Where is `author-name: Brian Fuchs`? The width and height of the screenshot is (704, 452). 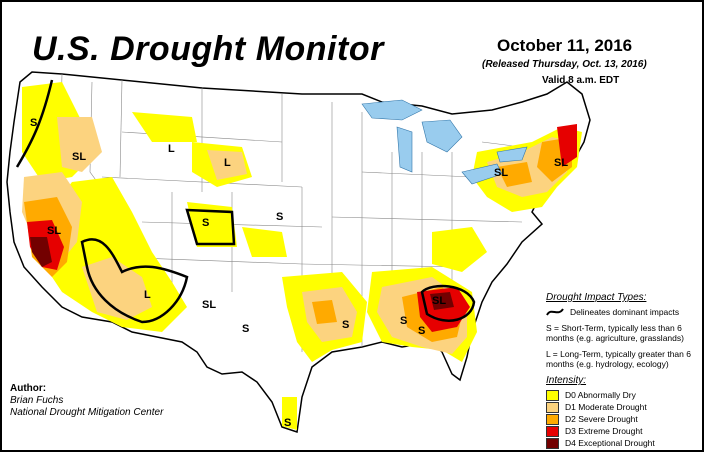
author-name: Brian Fuchs is located at coordinates (37, 400).